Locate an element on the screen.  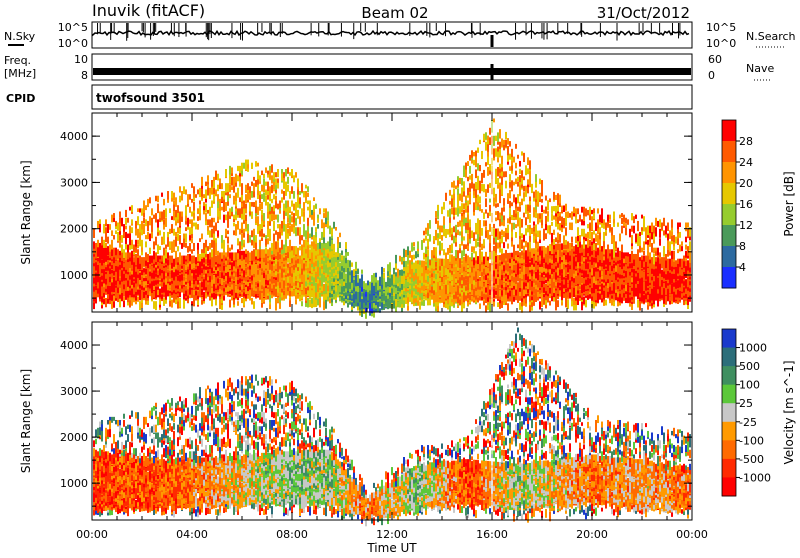
freq-strip-frame is located at coordinates (392, 67).